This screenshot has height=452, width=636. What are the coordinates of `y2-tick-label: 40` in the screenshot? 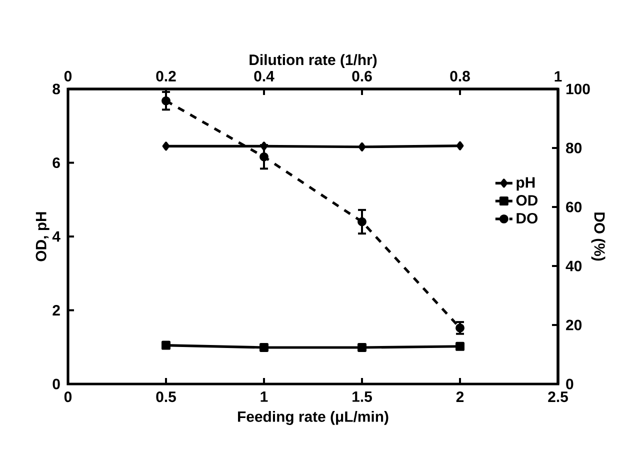 It's located at (574, 266).